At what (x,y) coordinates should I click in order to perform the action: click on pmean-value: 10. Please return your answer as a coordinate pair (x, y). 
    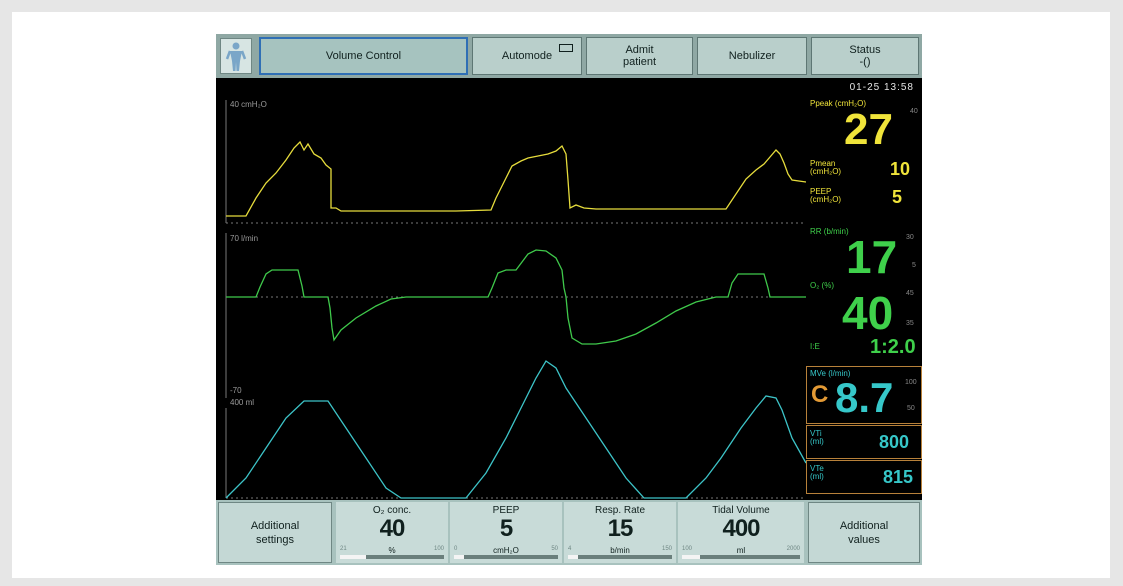
    Looking at the image, I should click on (900, 169).